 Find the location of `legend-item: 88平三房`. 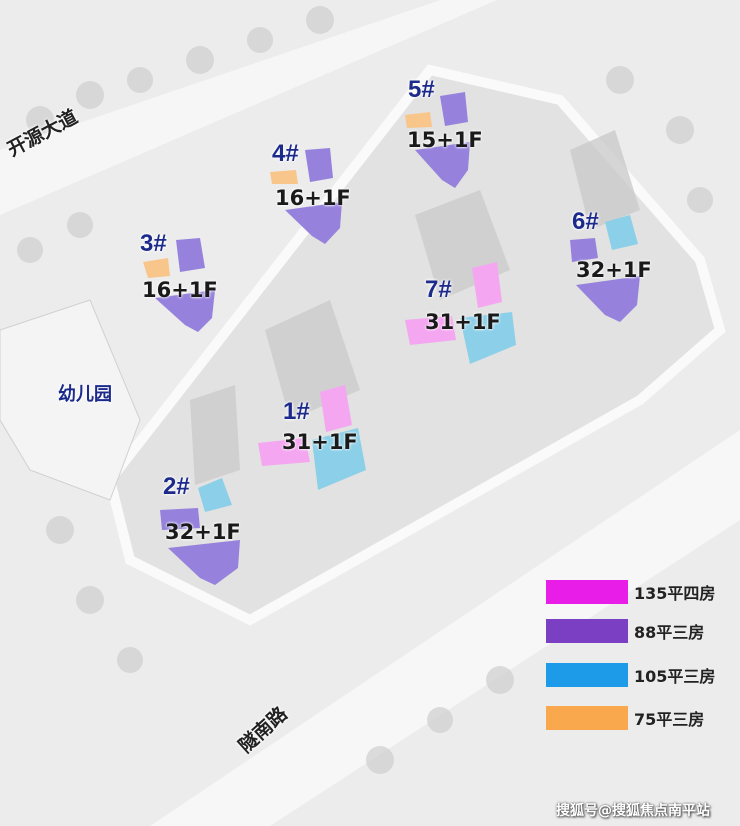

legend-item: 88平三房 is located at coordinates (625, 631).